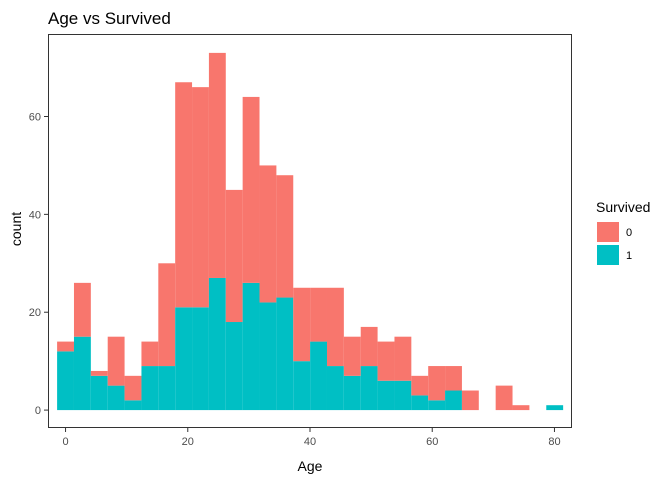 This screenshot has height=480, width=672. Describe the element at coordinates (432, 442) in the screenshot. I see `x-tick-label: 60` at that location.